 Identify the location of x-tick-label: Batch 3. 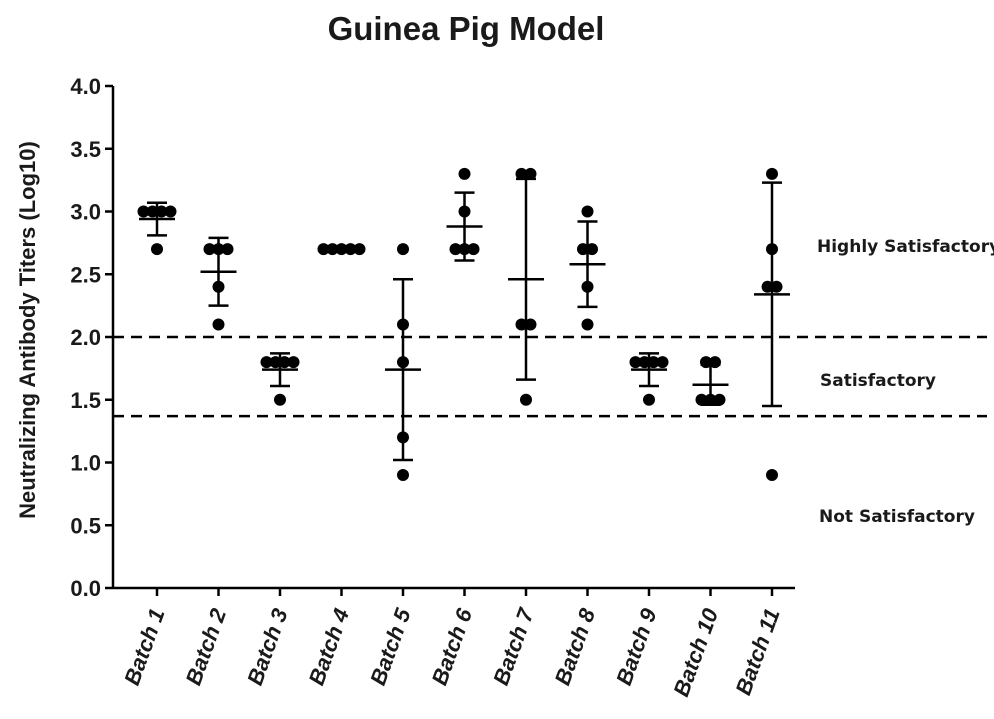
(267, 646).